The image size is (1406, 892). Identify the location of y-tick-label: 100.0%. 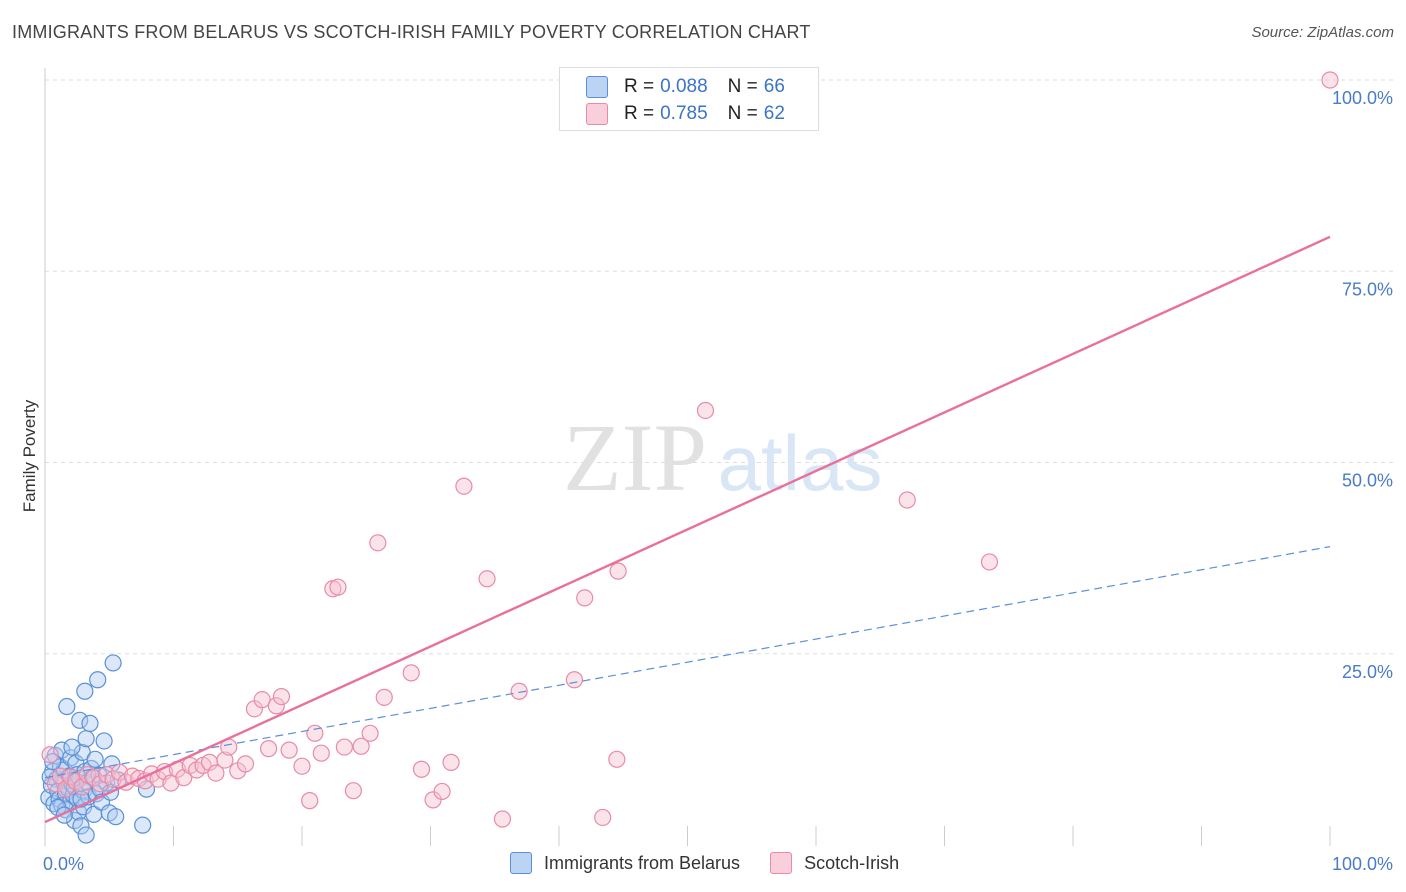
(1362, 98).